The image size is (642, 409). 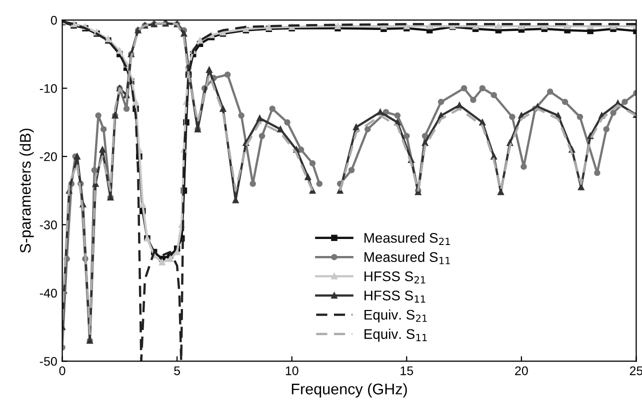 What do you see at coordinates (27, 190) in the screenshot?
I see `y-axis-title: S-parameters (dB)` at bounding box center [27, 190].